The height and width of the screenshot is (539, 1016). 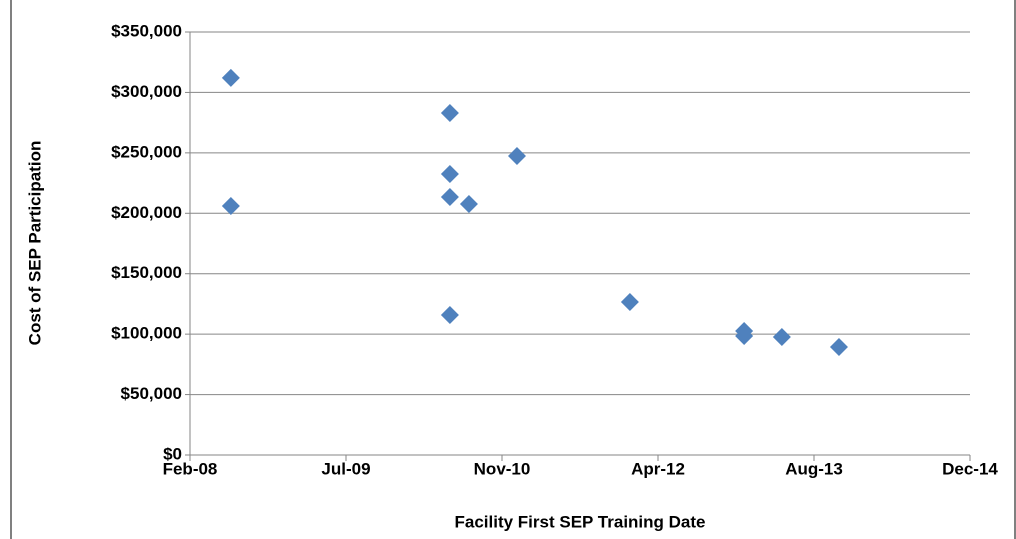 What do you see at coordinates (34, 243) in the screenshot?
I see `y-axis-title: Cost of SEP Participation` at bounding box center [34, 243].